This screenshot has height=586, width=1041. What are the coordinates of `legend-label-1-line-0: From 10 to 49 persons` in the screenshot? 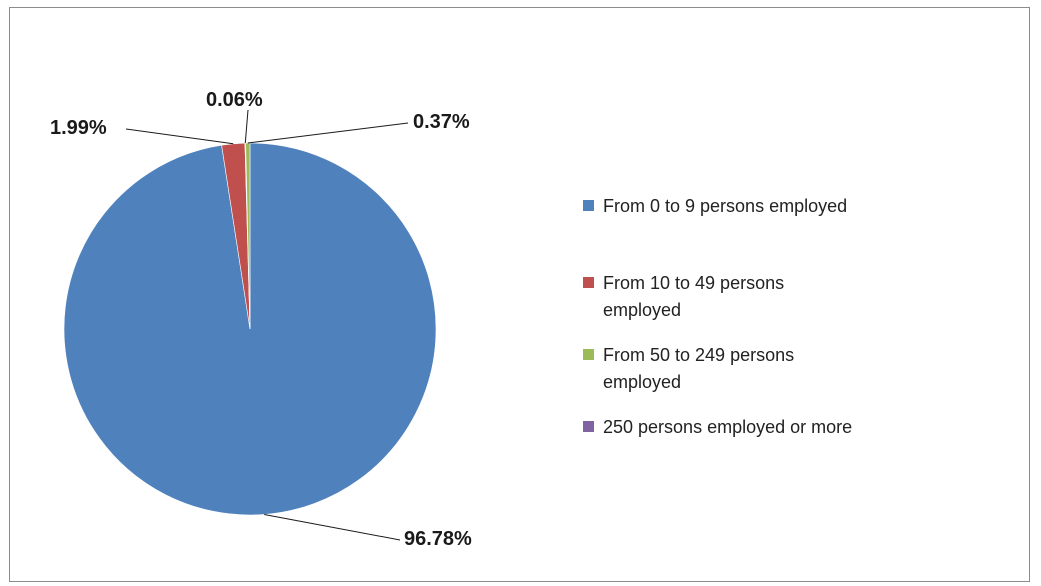 It's located at (693, 283).